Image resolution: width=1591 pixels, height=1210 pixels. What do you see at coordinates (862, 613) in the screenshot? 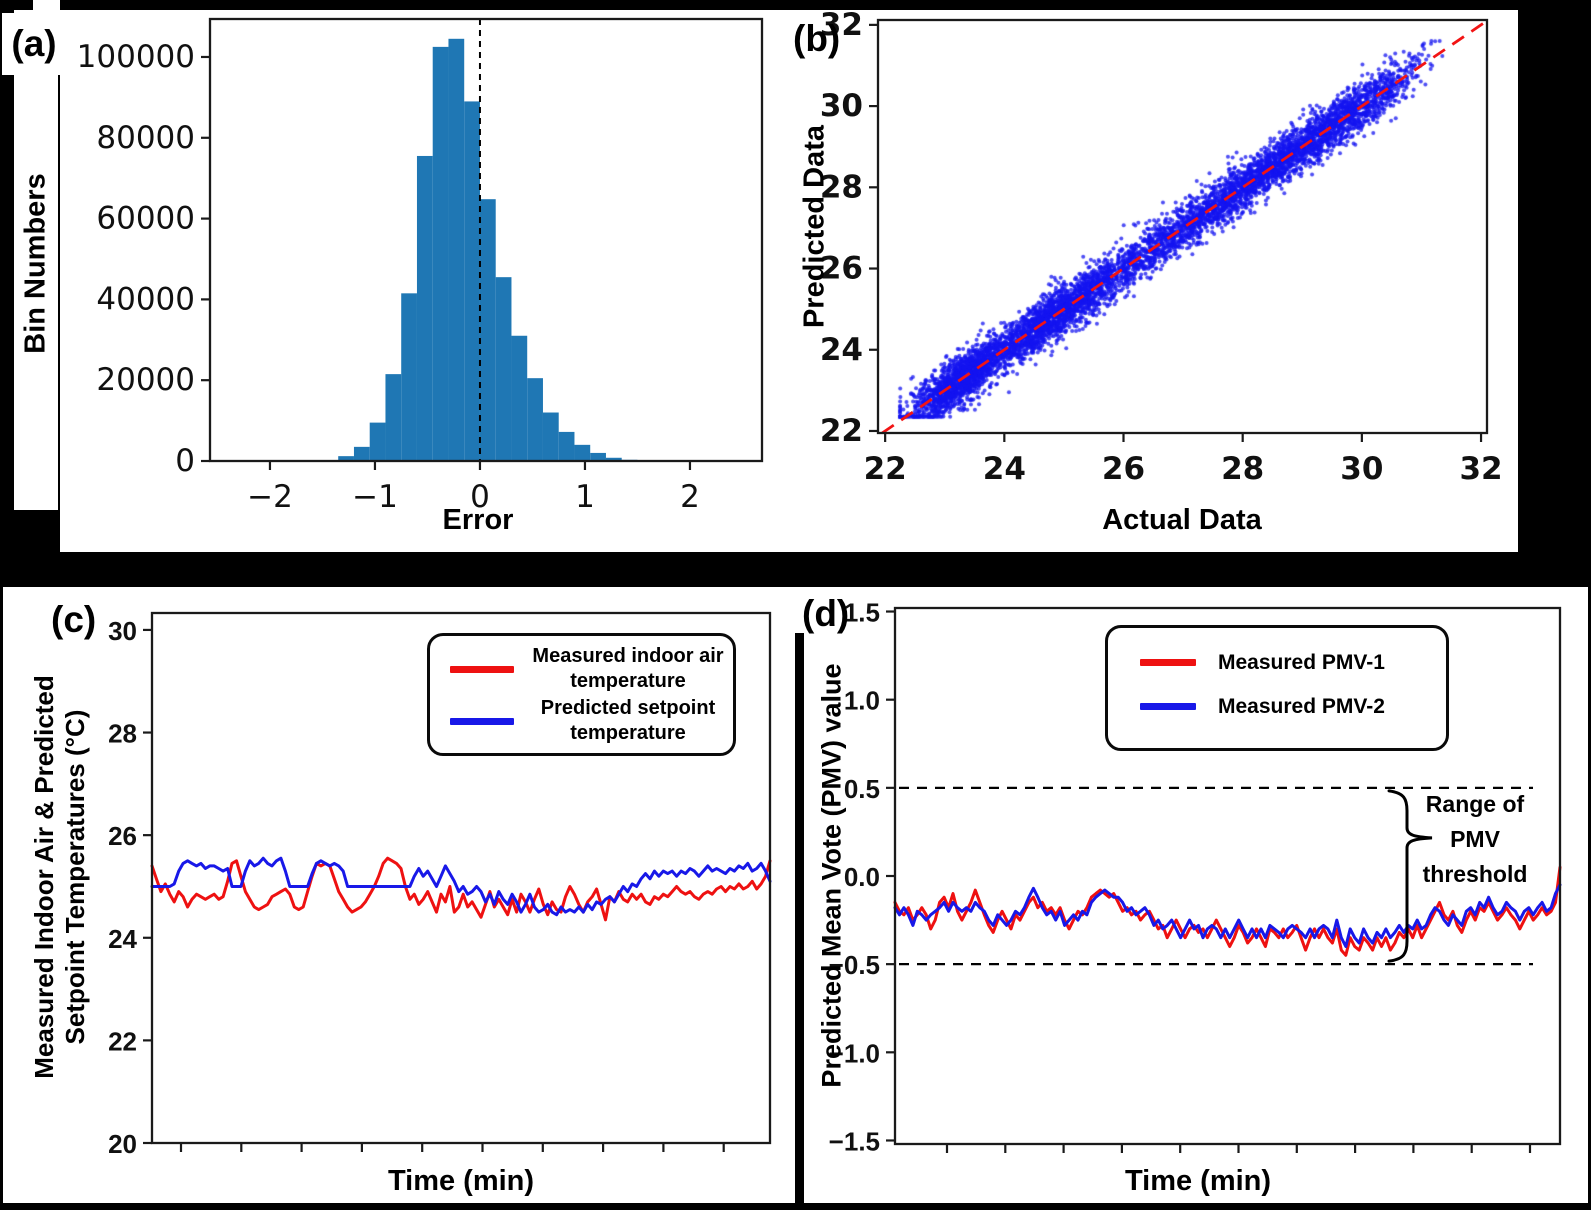
I see `svg-text: 1.5` at bounding box center [862, 613].